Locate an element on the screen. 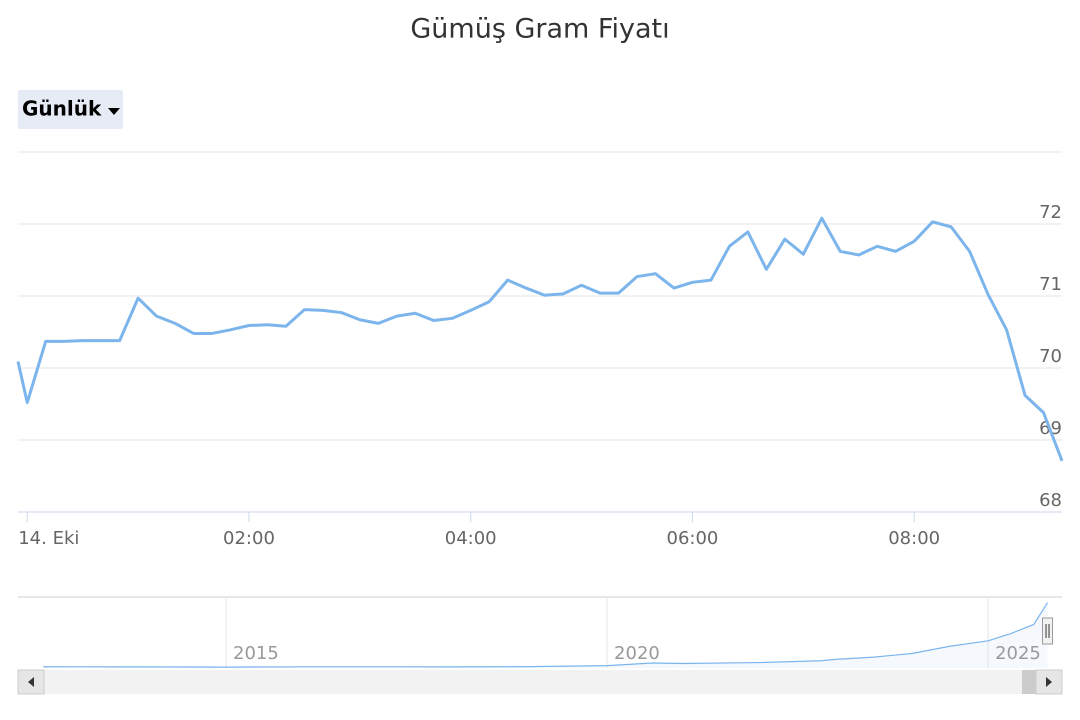  dropdown-label: Günlük is located at coordinates (62, 109).